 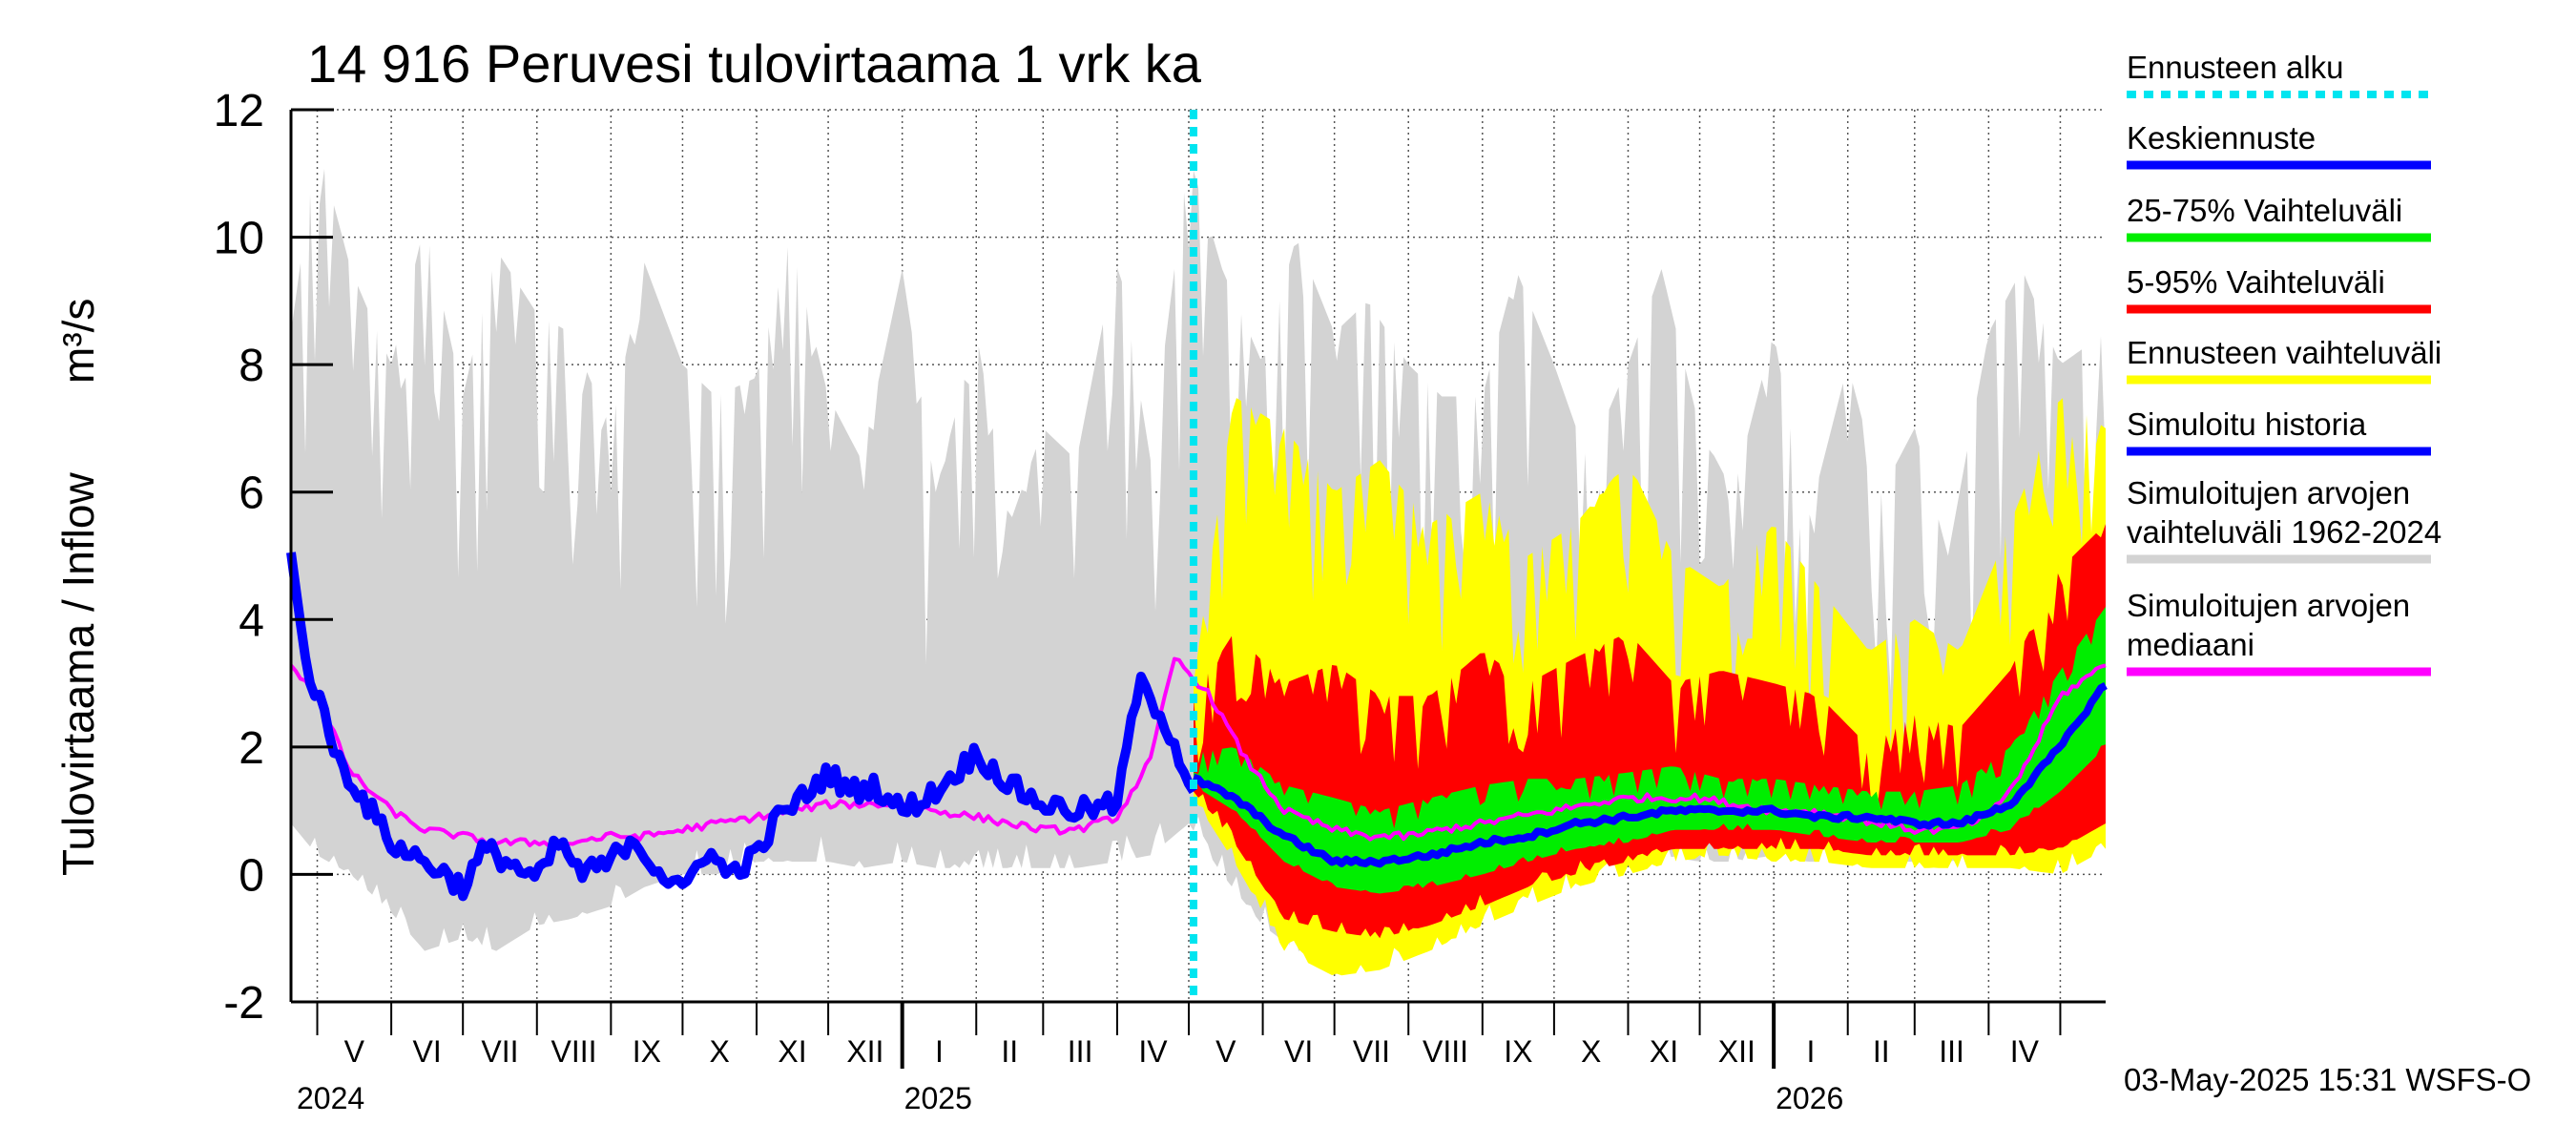 I want to click on y-tick-label: 8, so click(x=251, y=366).